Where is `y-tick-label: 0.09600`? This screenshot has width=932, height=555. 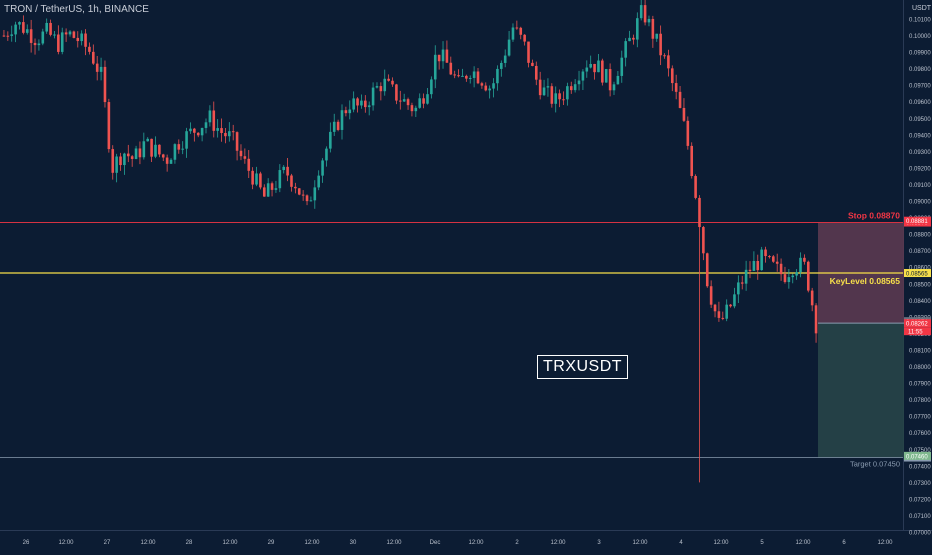 y-tick-label: 0.09600 is located at coordinates (920, 103).